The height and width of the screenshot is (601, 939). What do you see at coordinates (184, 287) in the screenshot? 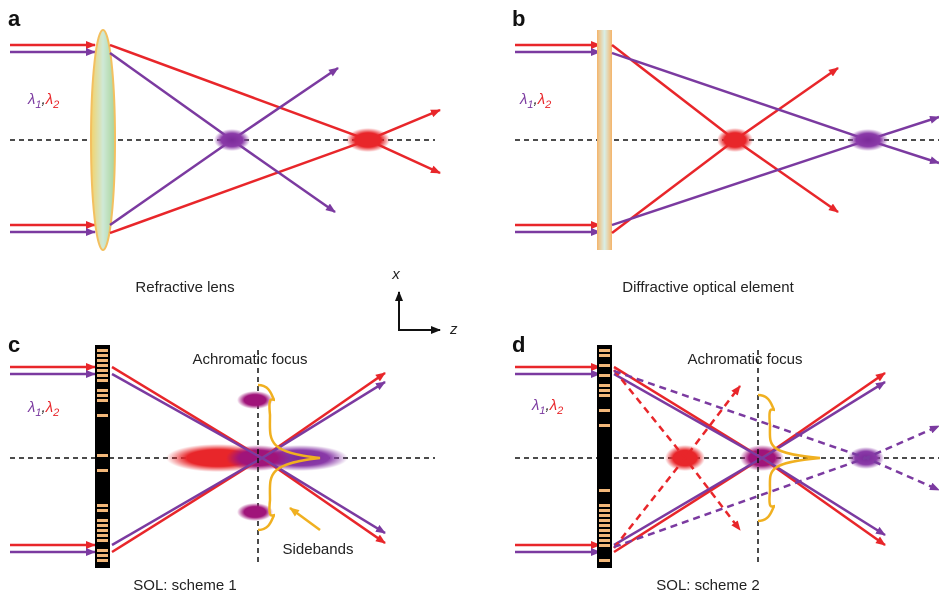
I see `caption: Refractive lens` at bounding box center [184, 287].